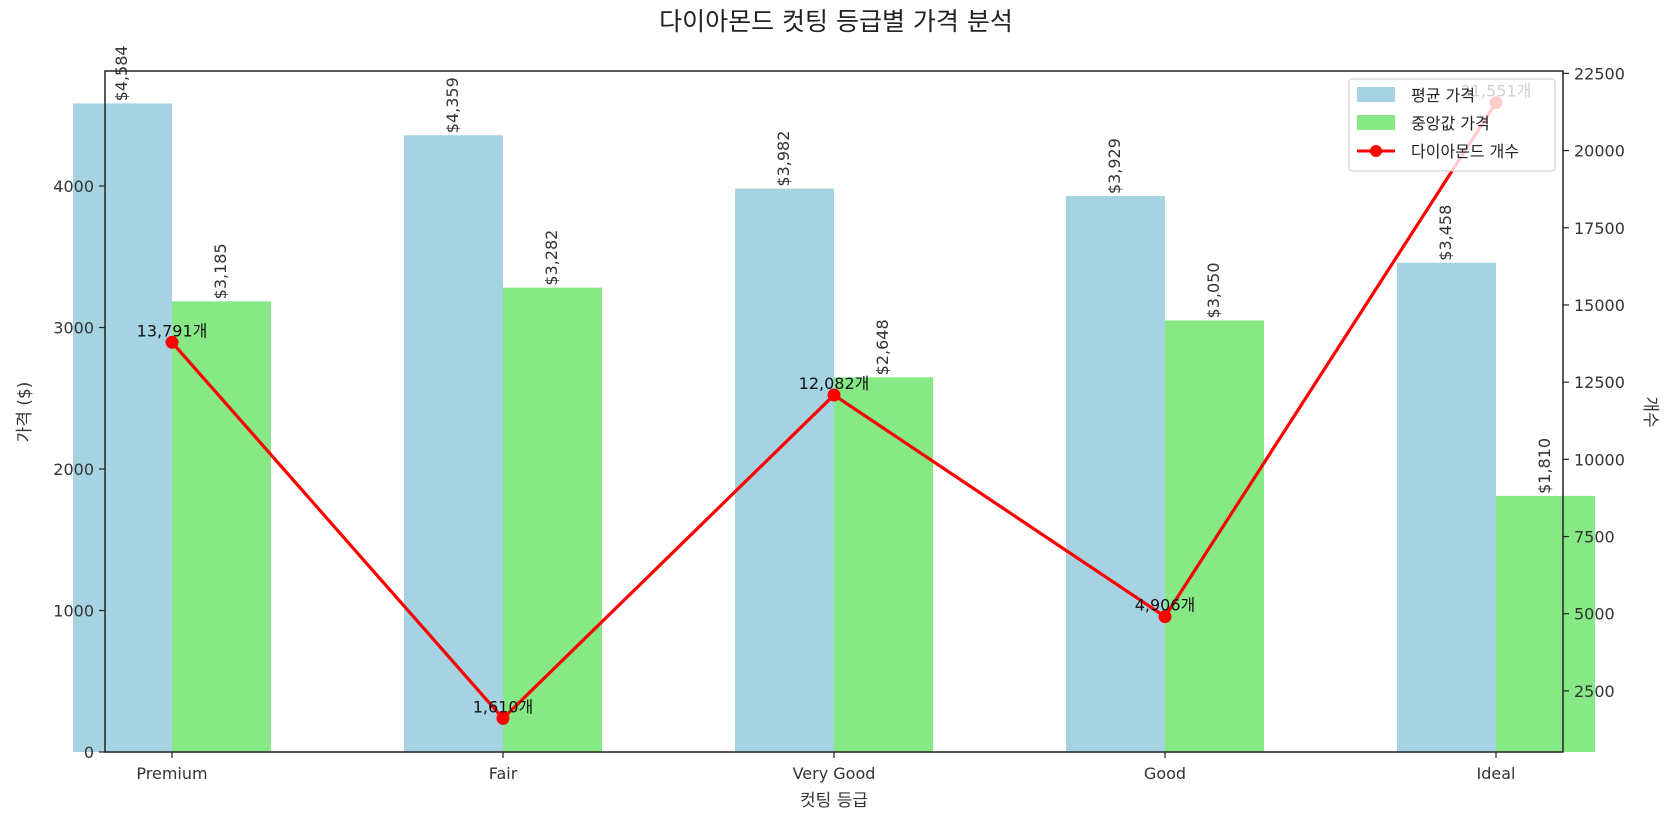 This screenshot has height=836, width=1672. Describe the element at coordinates (1599, 459) in the screenshot. I see `y2-tick-label-3: 10000` at that location.